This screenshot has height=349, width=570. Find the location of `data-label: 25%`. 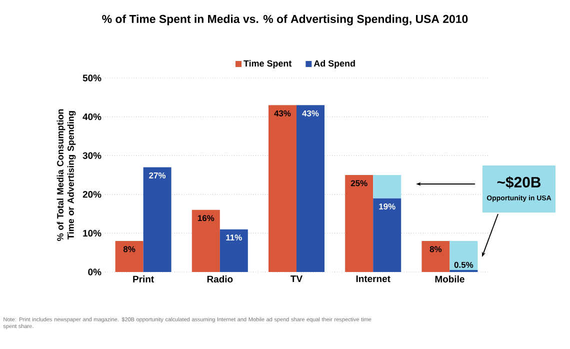

data-label: 25% is located at coordinates (359, 183).